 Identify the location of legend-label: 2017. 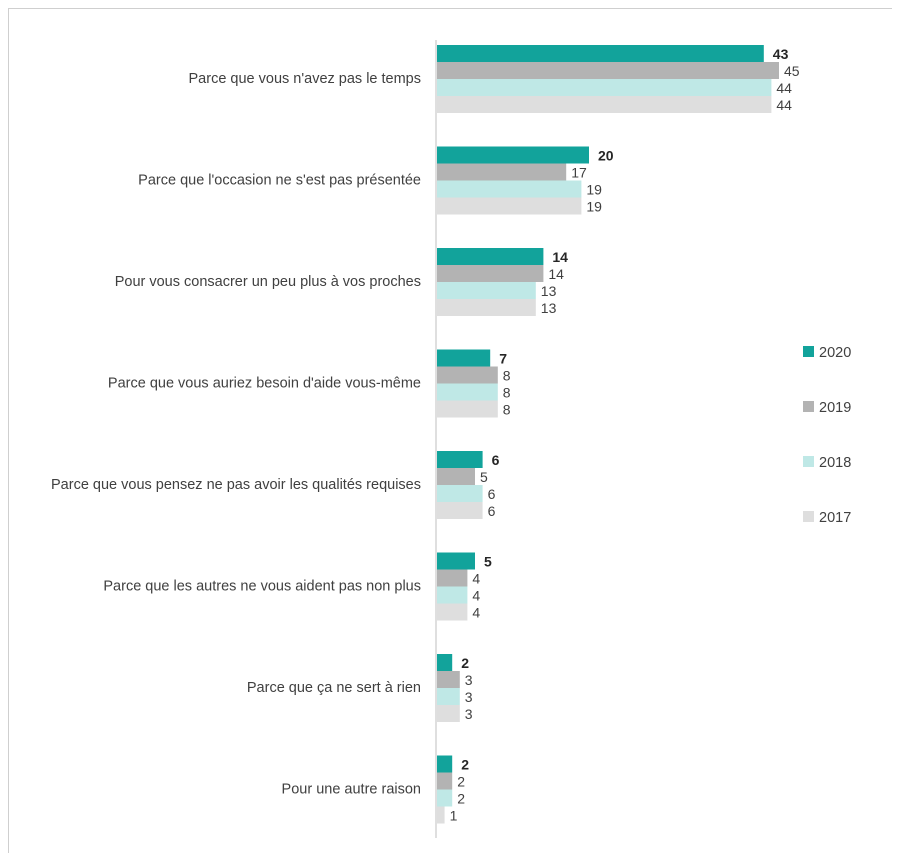
(835, 518).